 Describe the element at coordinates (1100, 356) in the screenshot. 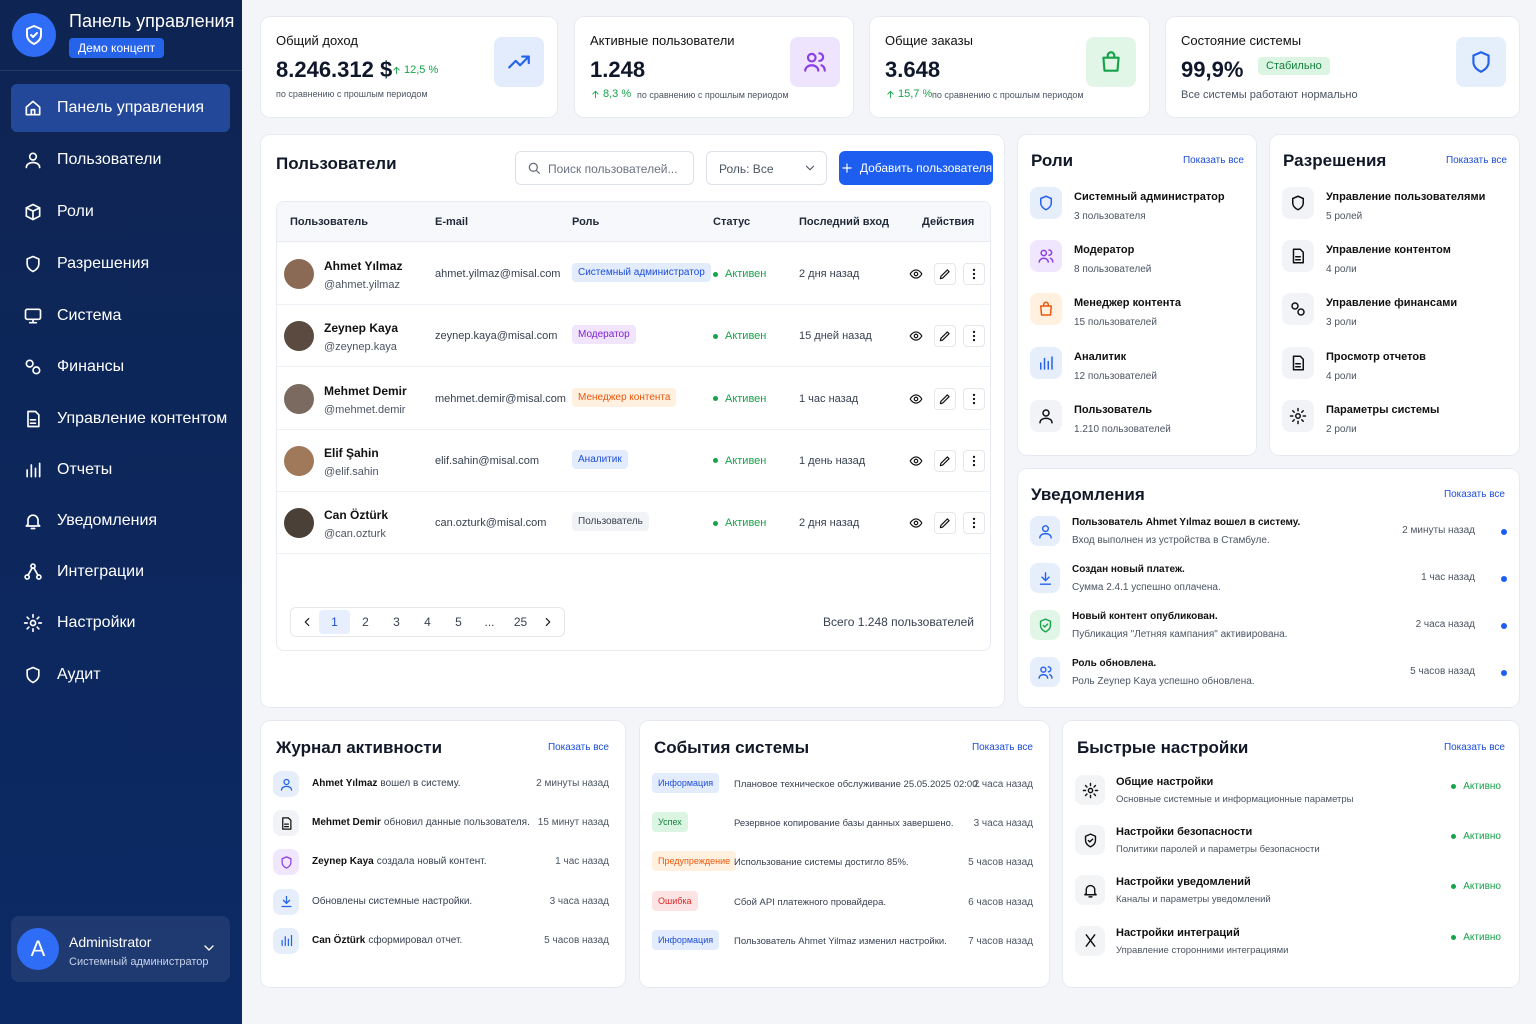

I see `item-name: Аналитик` at that location.